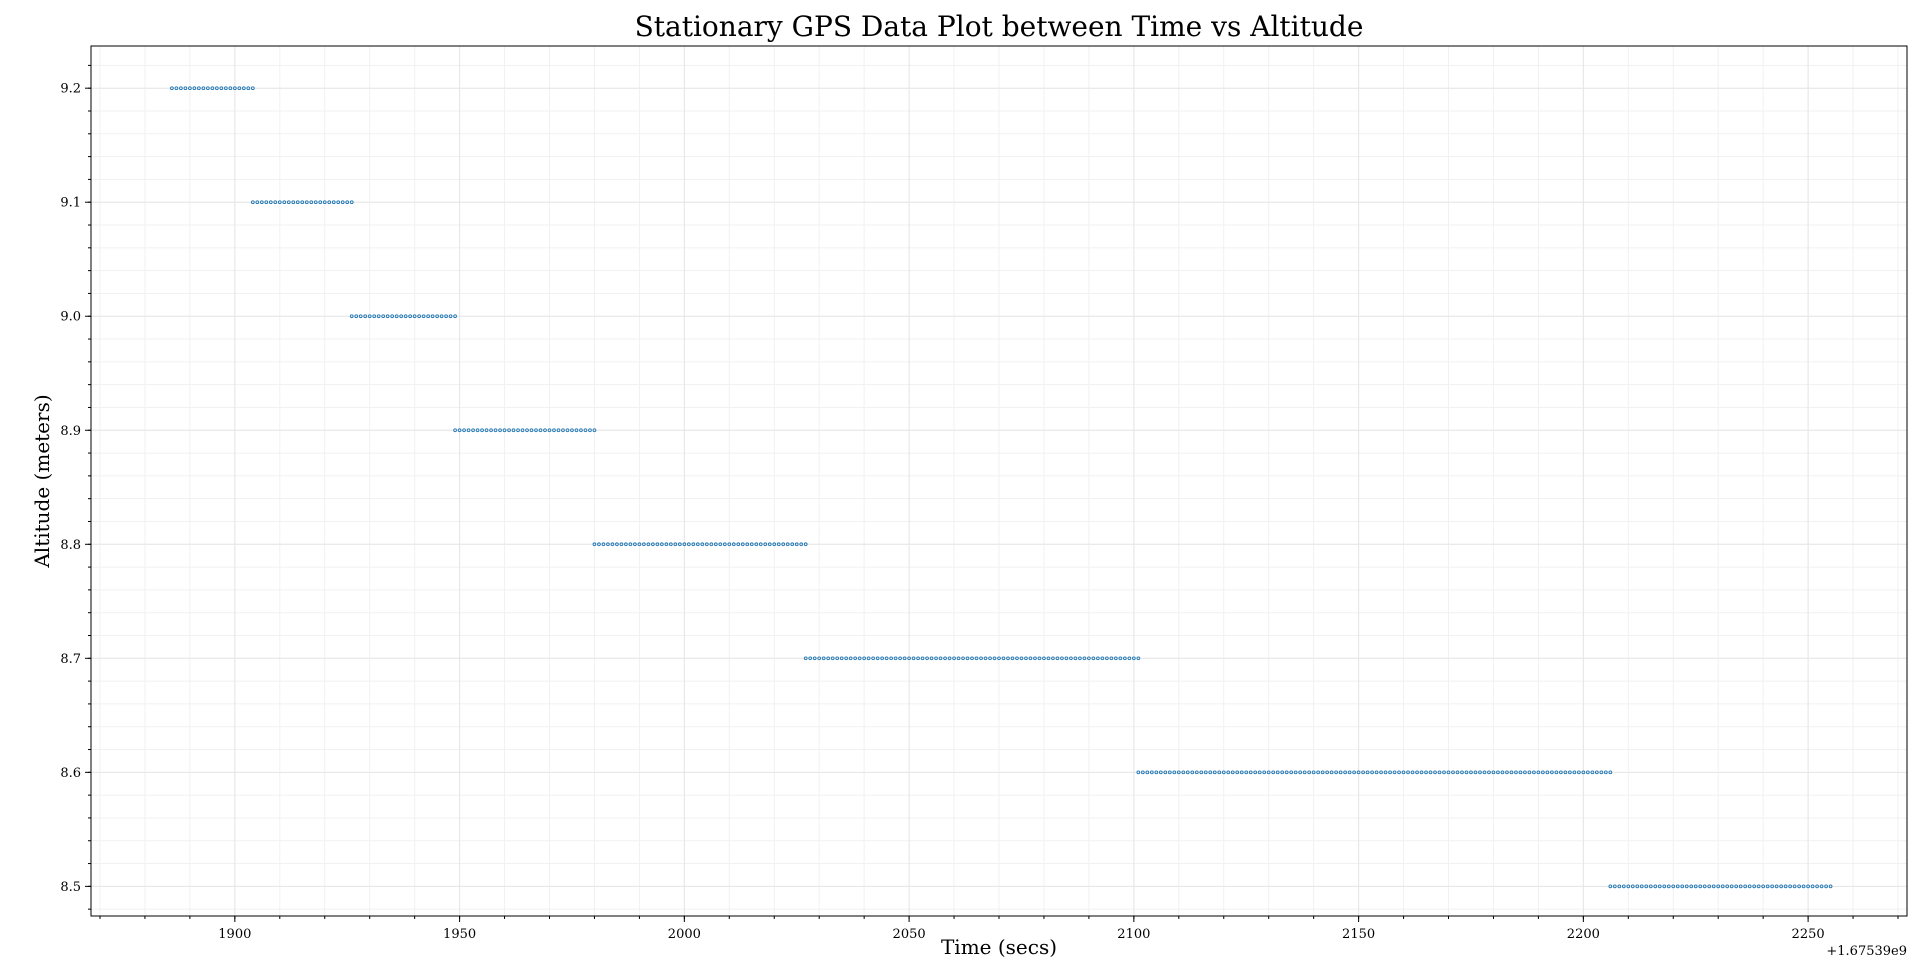  What do you see at coordinates (1133, 934) in the screenshot?
I see `x-tick-label: 2100` at bounding box center [1133, 934].